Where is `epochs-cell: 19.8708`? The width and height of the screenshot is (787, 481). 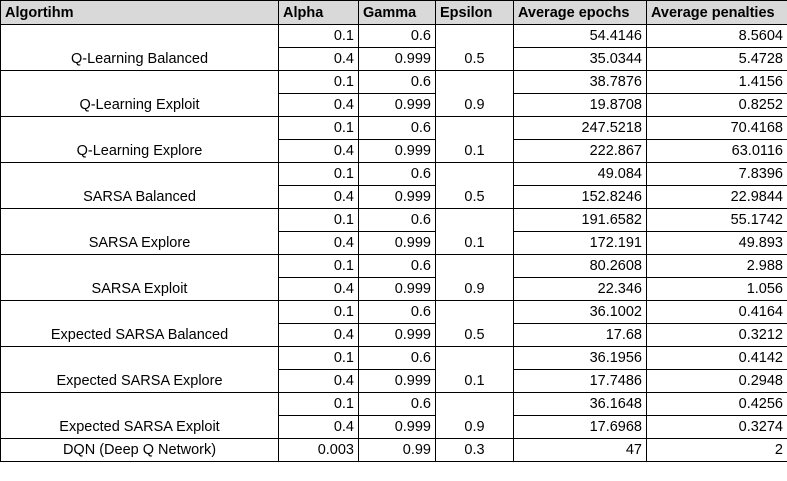 epochs-cell: 19.8708 is located at coordinates (580, 105).